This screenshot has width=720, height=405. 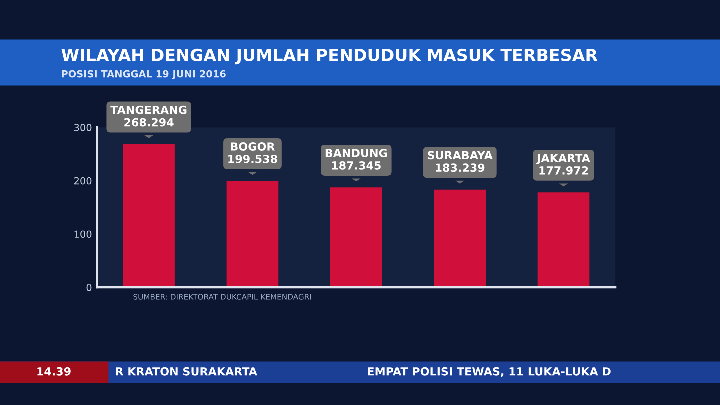 I want to click on text: EMPAT POLISI TEWAS, 11 LUKA-LUKA D, so click(x=489, y=372).